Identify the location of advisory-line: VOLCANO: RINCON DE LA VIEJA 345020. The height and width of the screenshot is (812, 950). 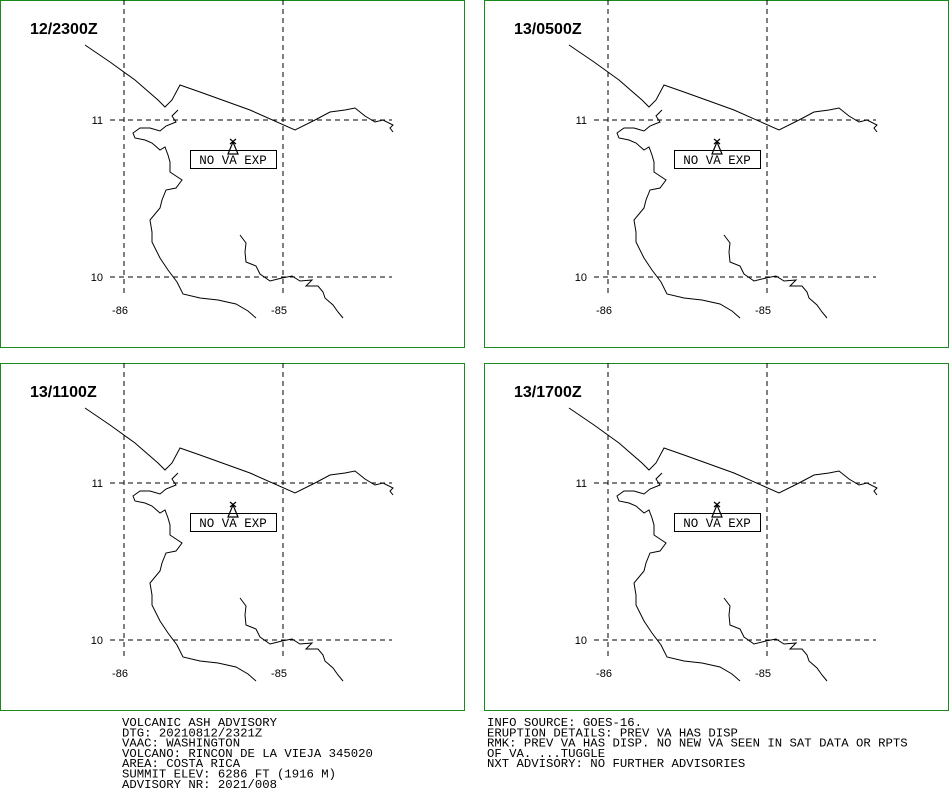
(247, 754).